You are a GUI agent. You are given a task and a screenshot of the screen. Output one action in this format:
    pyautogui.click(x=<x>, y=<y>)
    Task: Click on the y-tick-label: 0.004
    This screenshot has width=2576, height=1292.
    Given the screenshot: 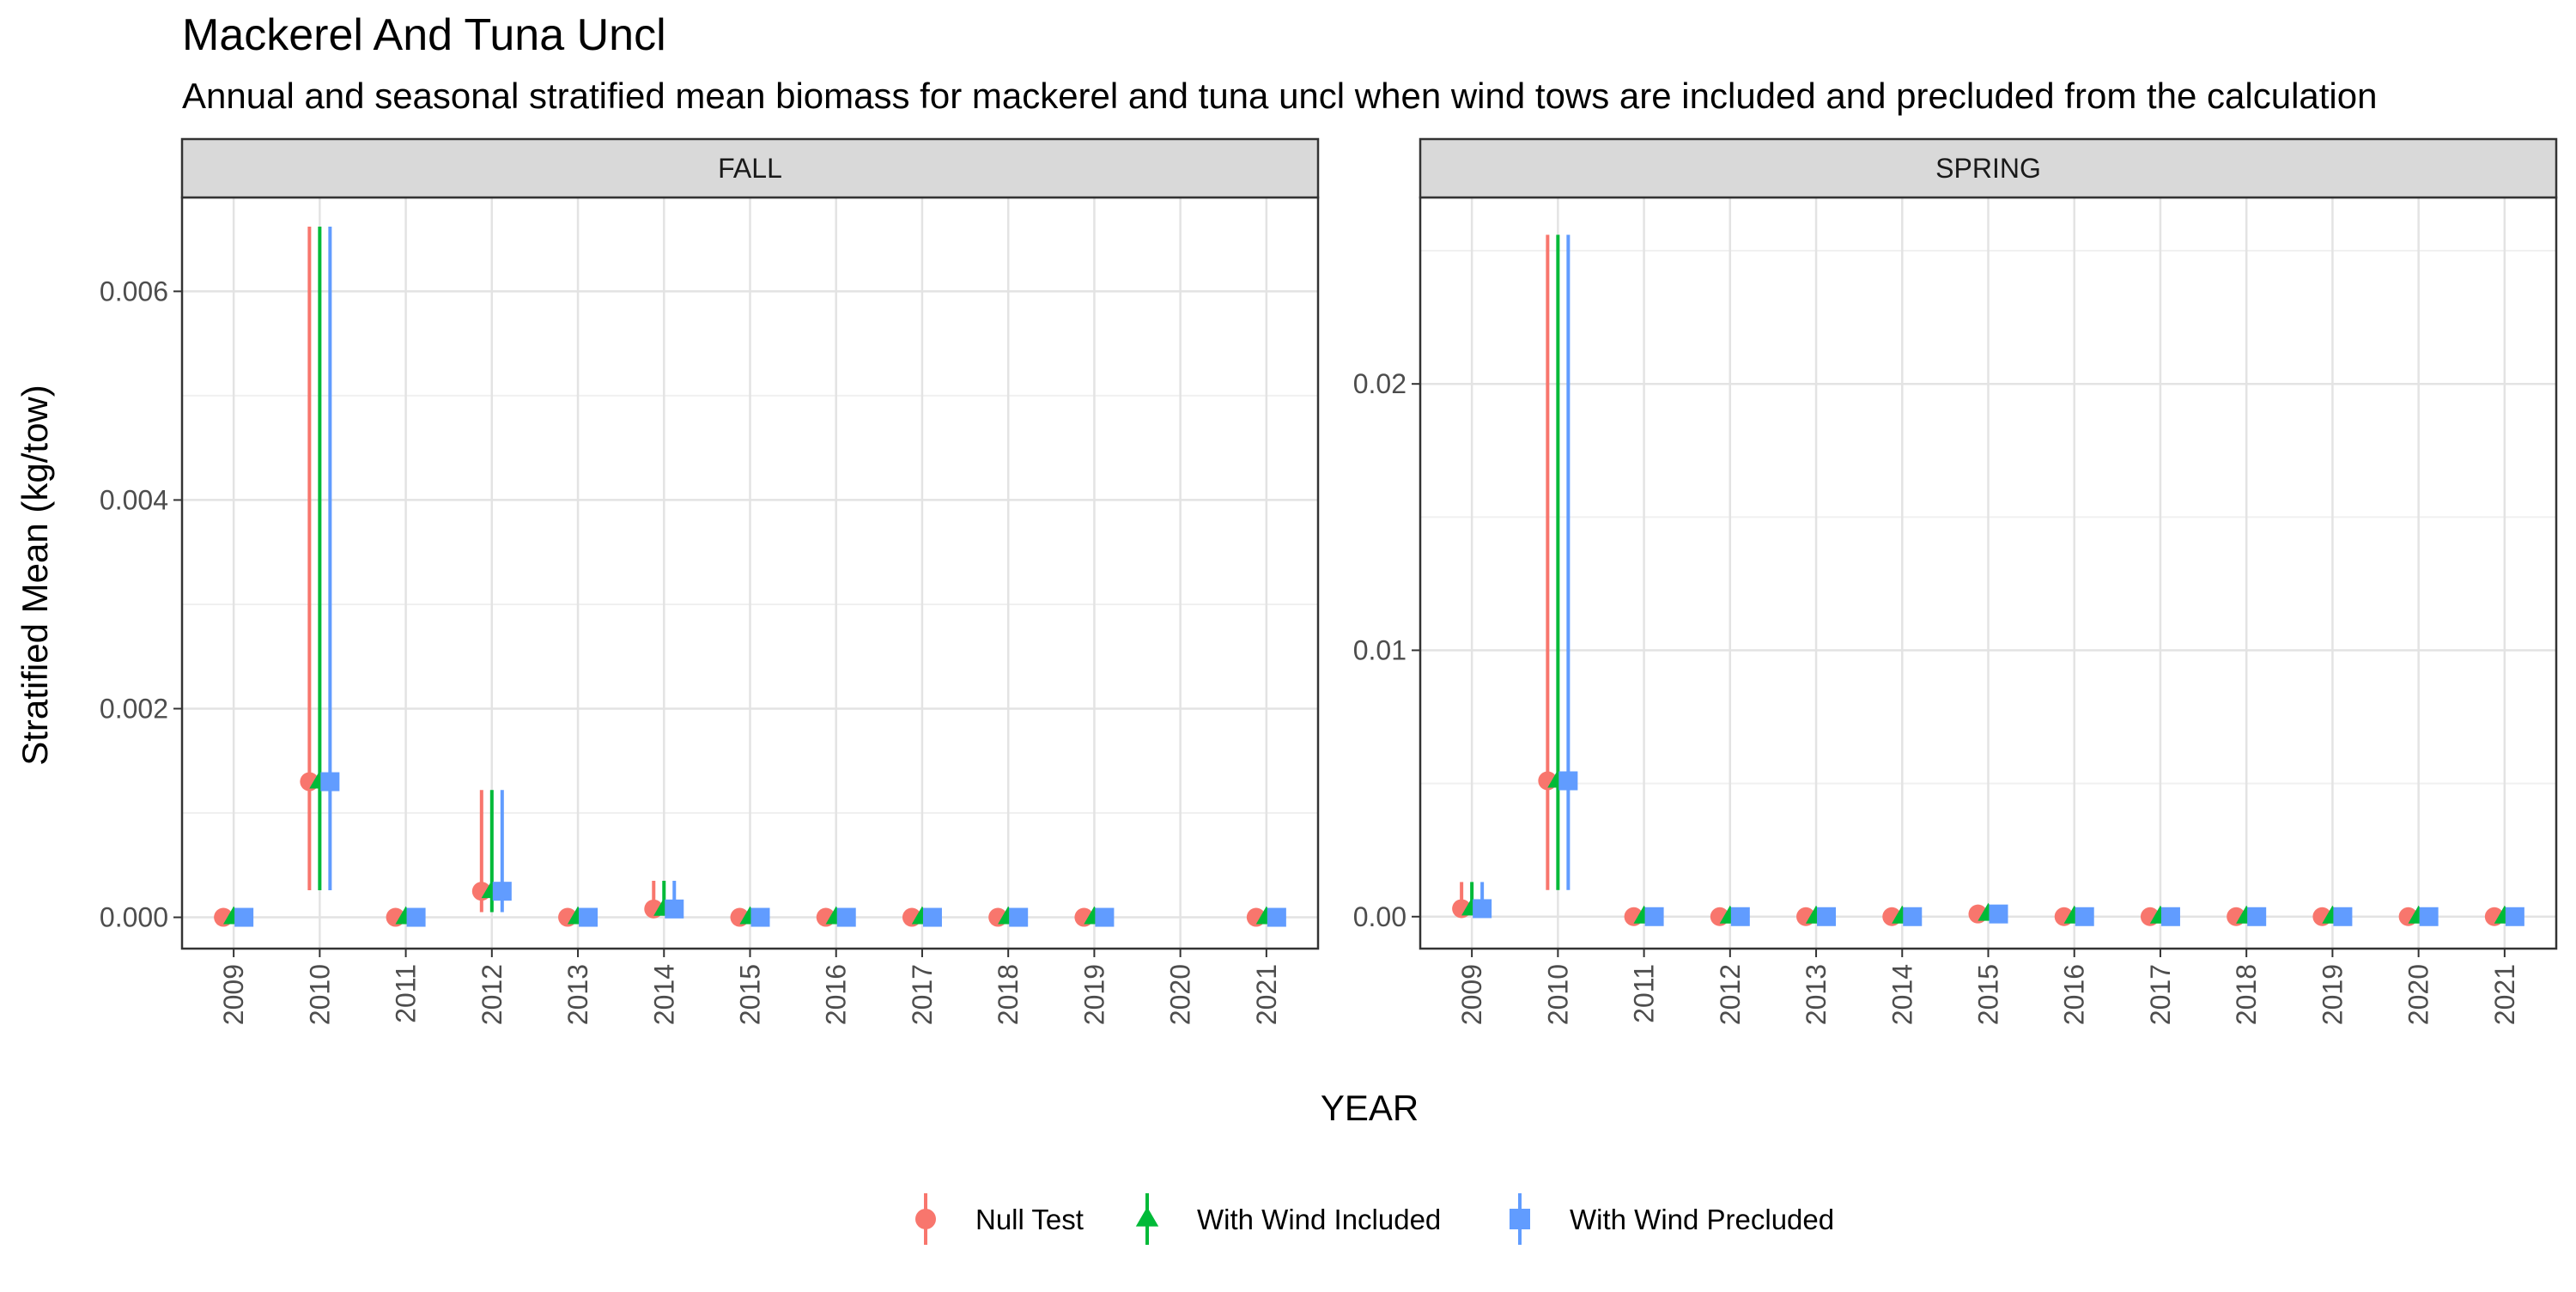 What is the action you would take?
    pyautogui.click(x=134, y=499)
    